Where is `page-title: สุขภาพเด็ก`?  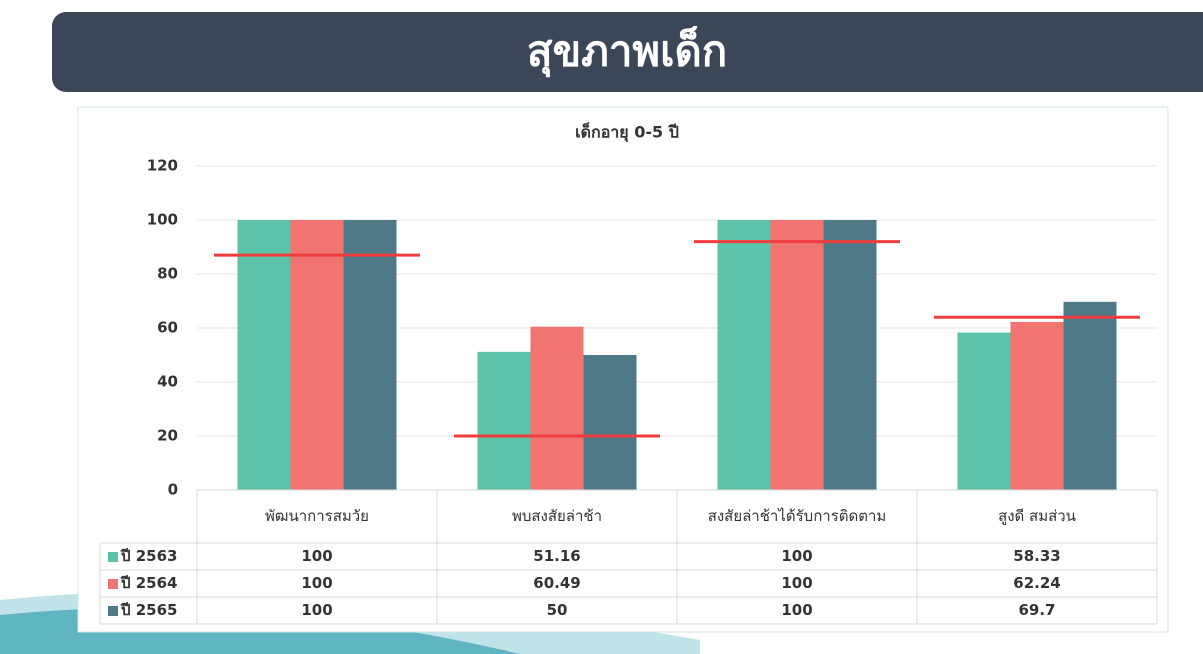 page-title: สุขภาพเด็ก is located at coordinates (627, 52).